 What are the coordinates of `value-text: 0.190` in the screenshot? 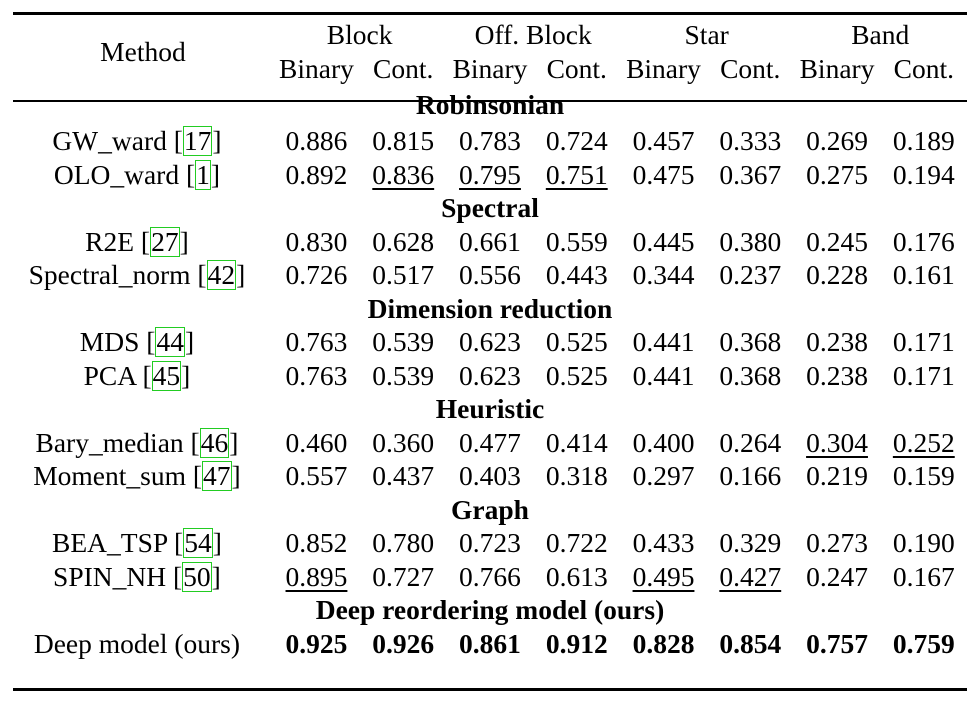 It's located at (923, 542).